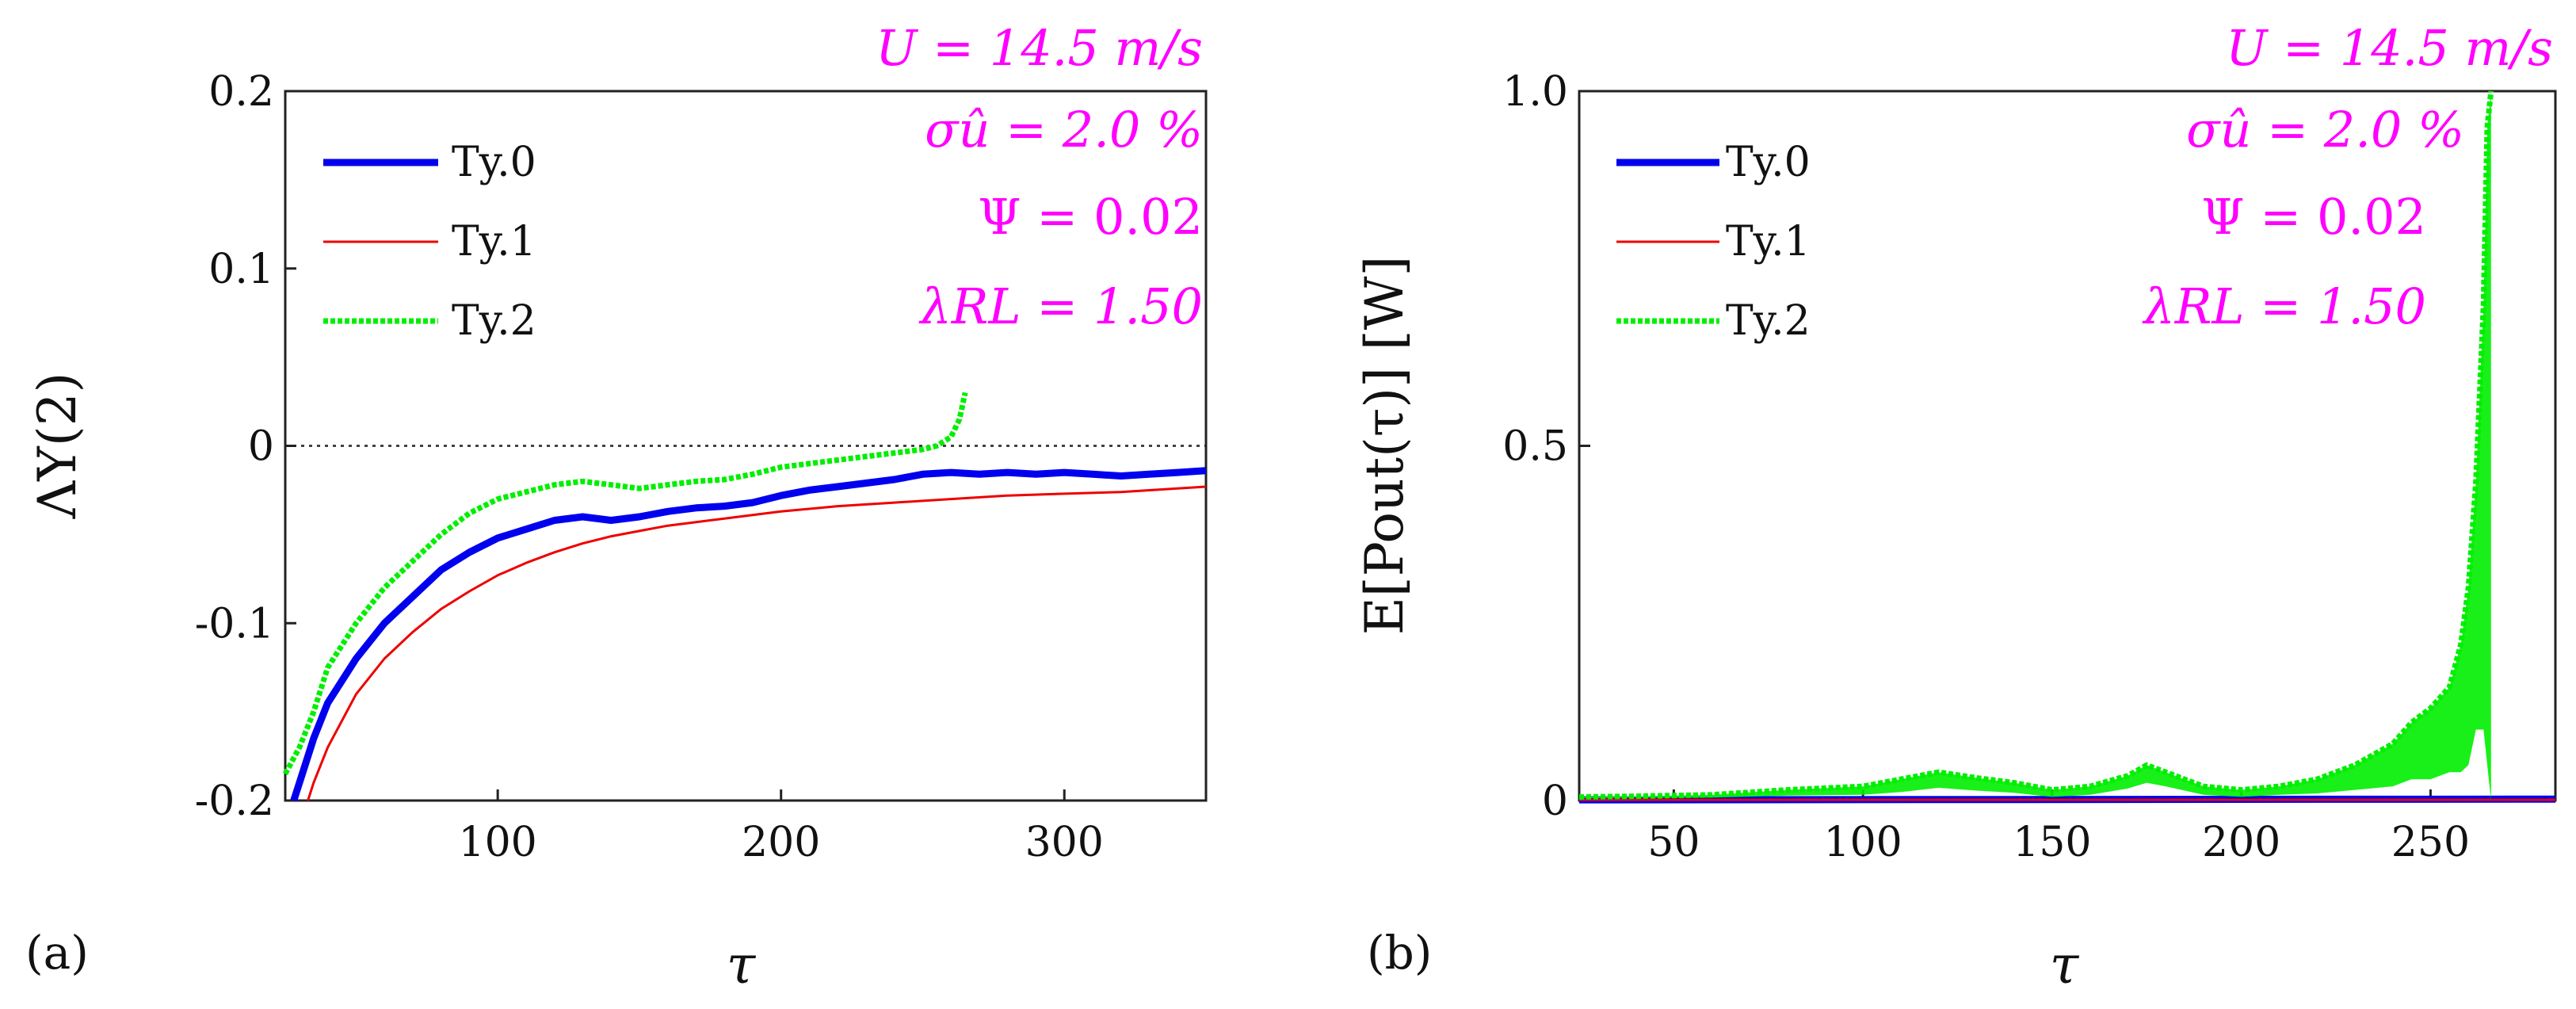 This screenshot has width=2576, height=1009. I want to click on a-xlabel: τ, so click(742, 965).